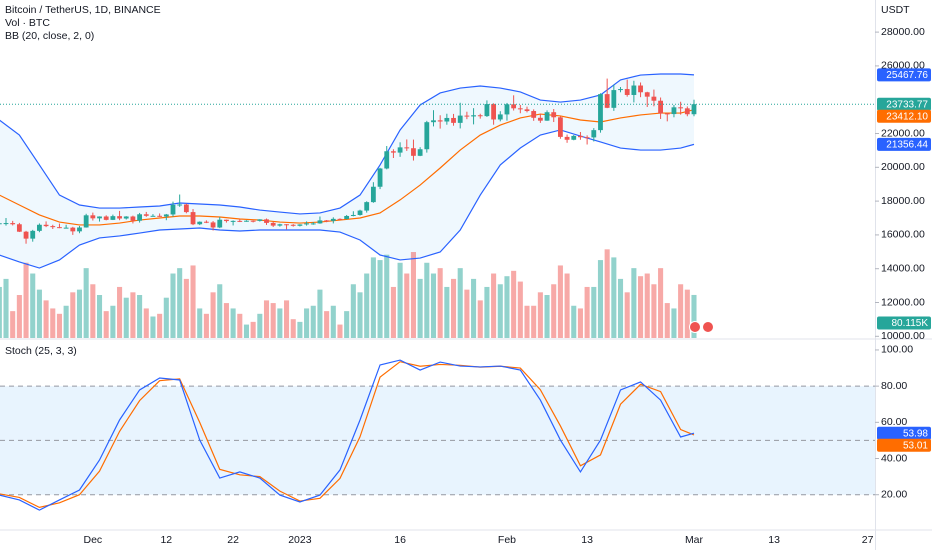 The width and height of the screenshot is (932, 550). Describe the element at coordinates (897, 350) in the screenshot. I see `stoch-tick-label: 100.00` at that location.